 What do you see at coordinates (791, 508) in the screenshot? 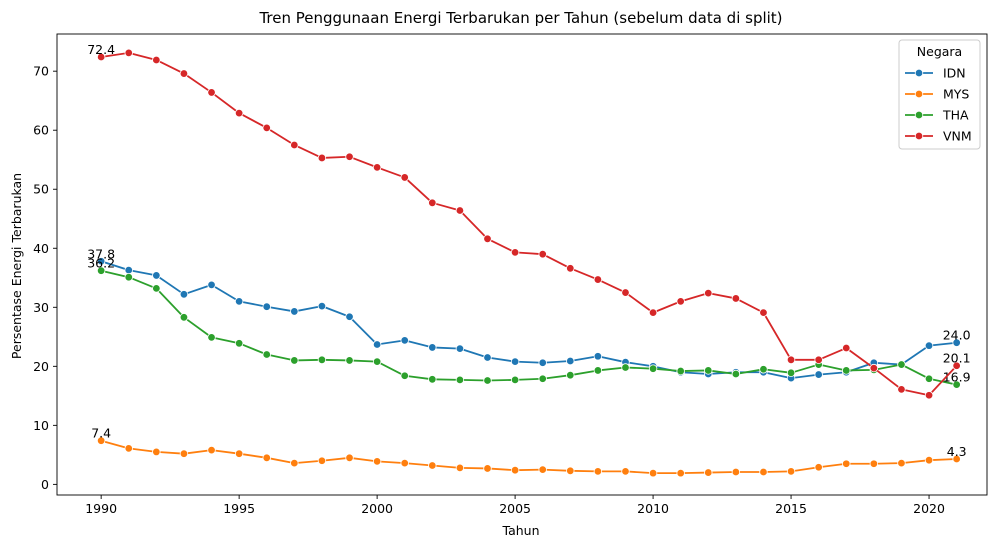
I see `x-tick-label: 2015` at bounding box center [791, 508].